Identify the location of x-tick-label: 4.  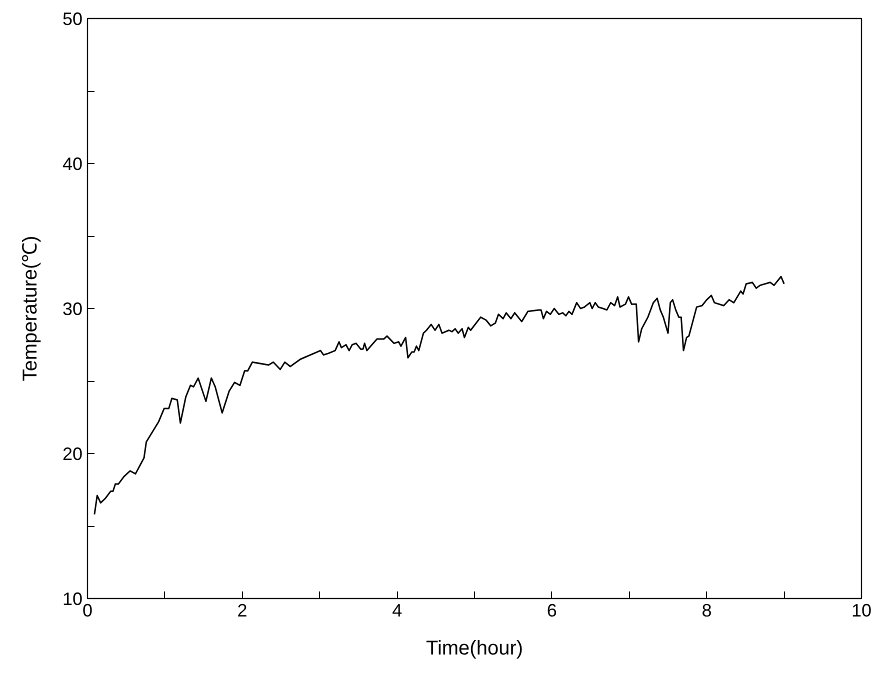
(397, 610).